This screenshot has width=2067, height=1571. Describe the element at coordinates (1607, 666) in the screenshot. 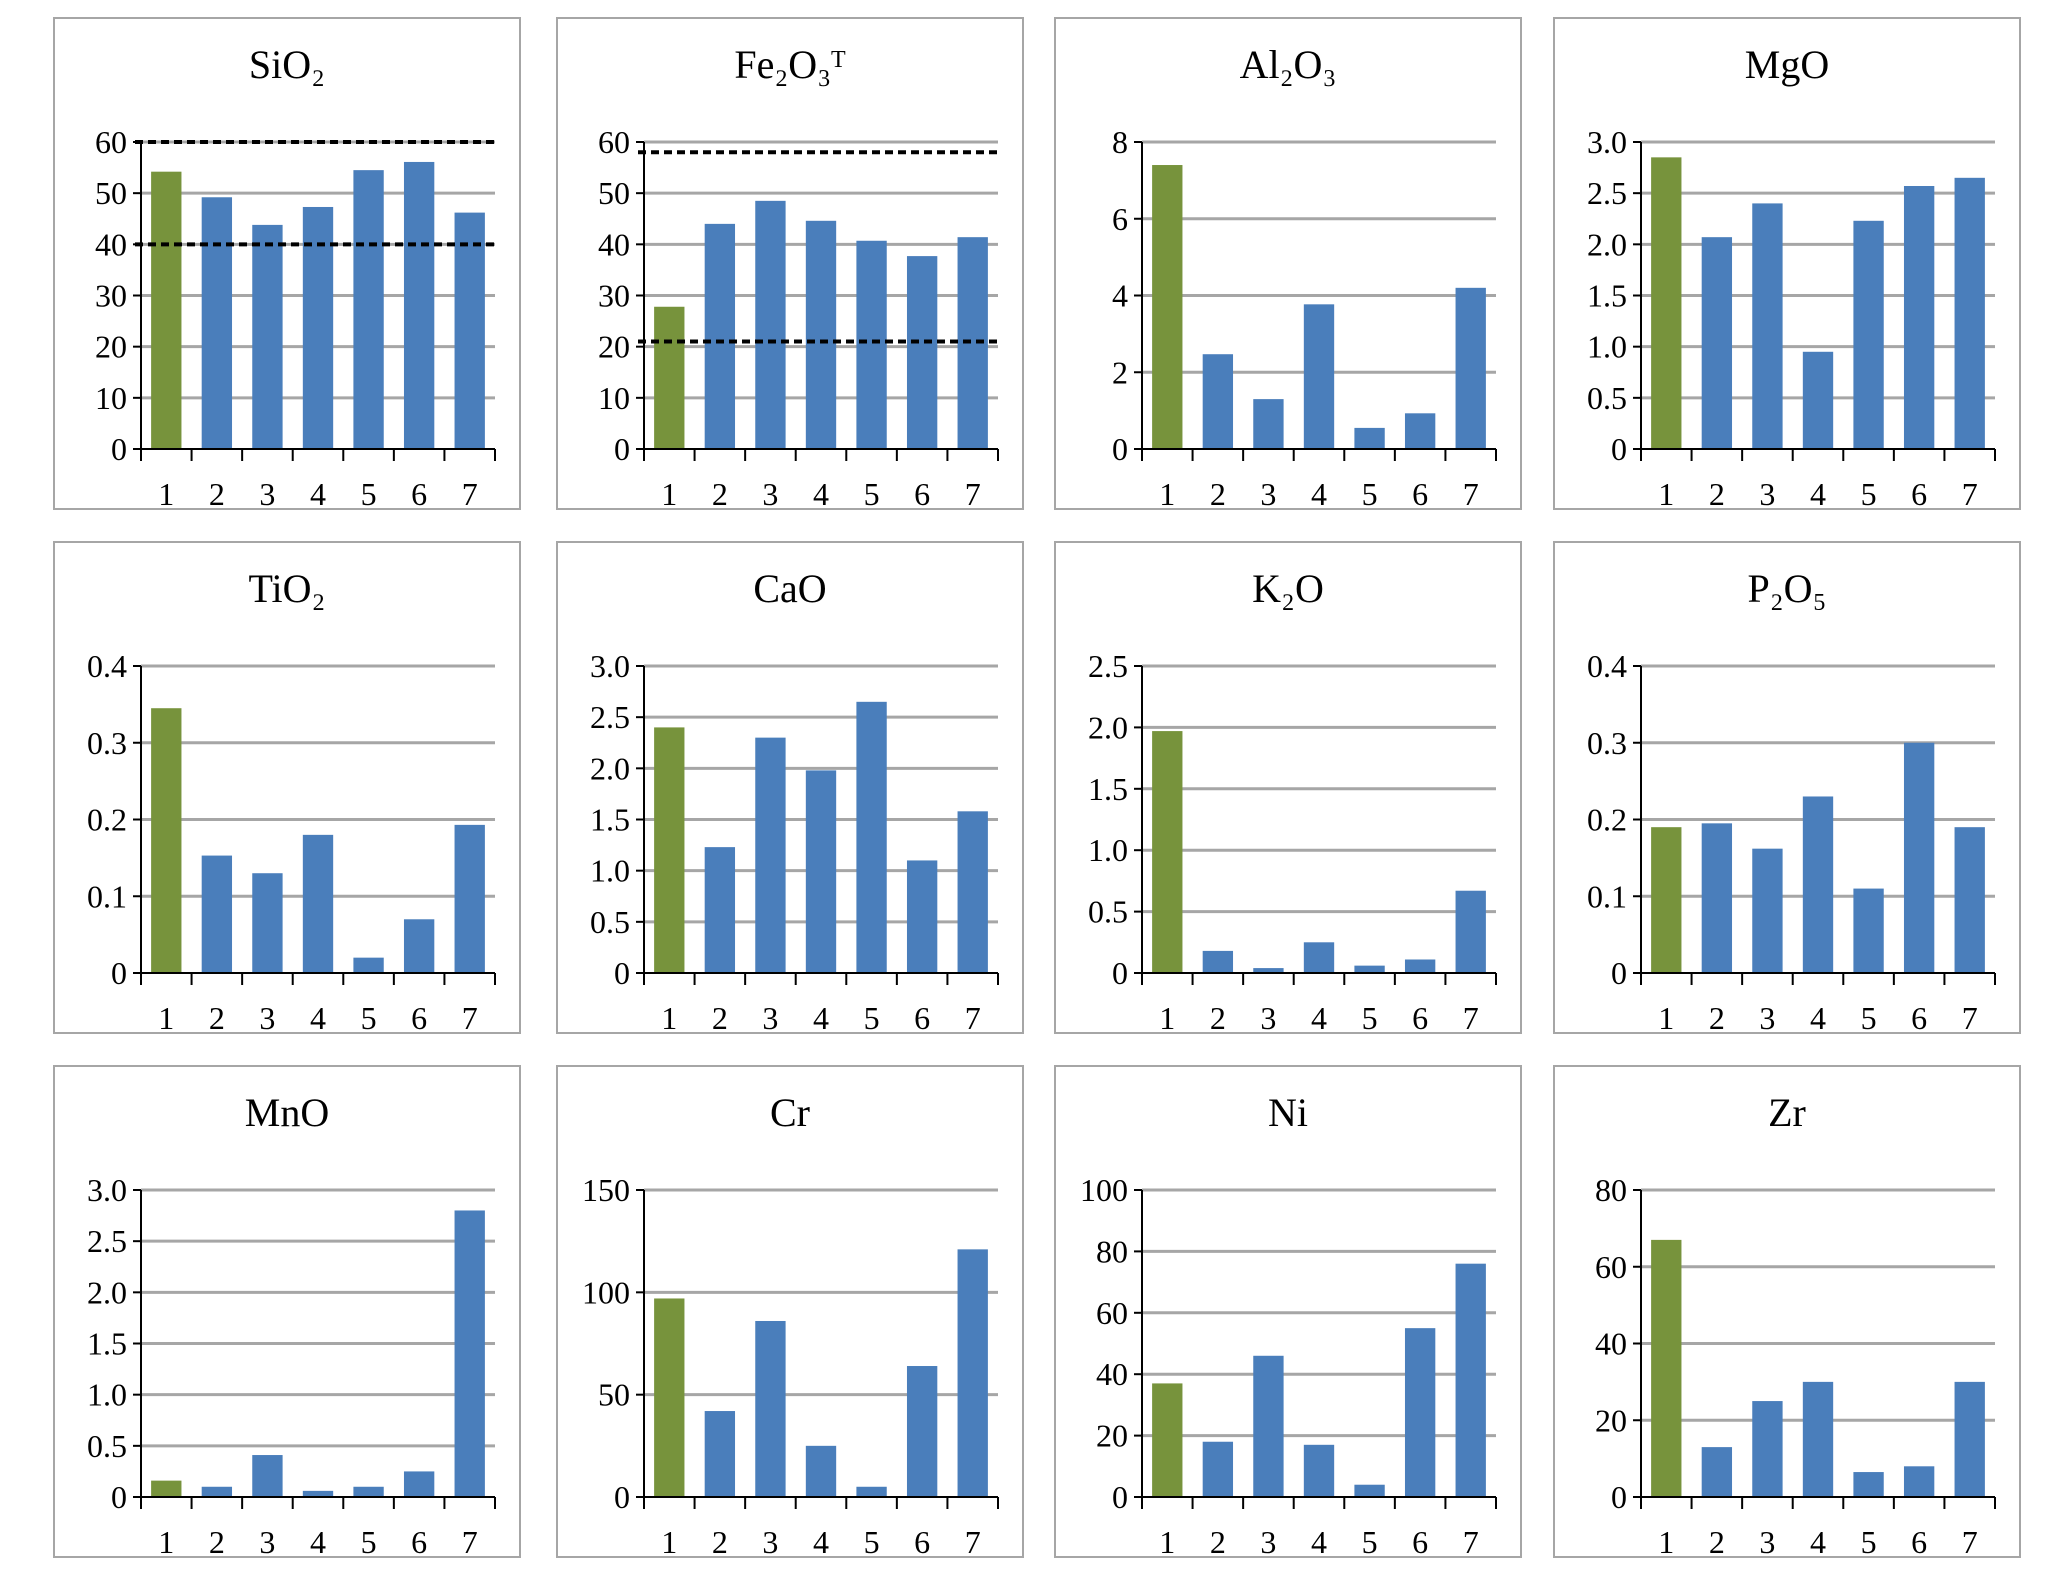

I see `y-tick-label: 0.4` at that location.